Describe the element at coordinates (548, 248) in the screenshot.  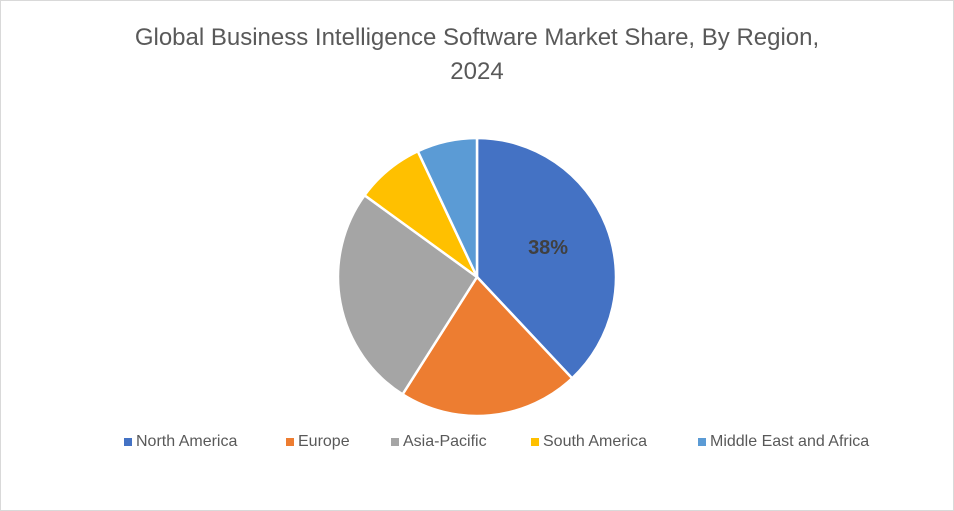
I see `data-label: 38%` at that location.